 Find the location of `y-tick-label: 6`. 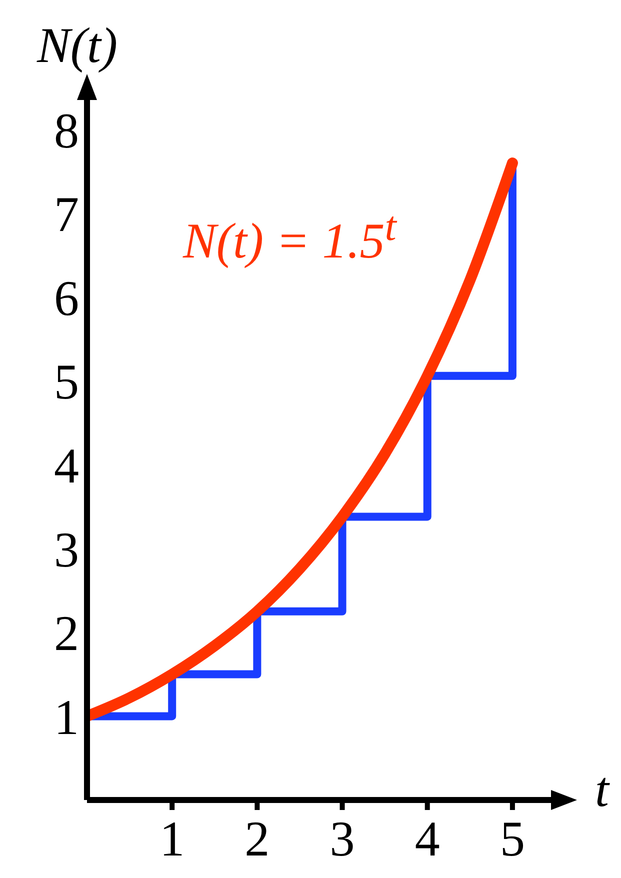

y-tick-label: 6 is located at coordinates (66, 298).